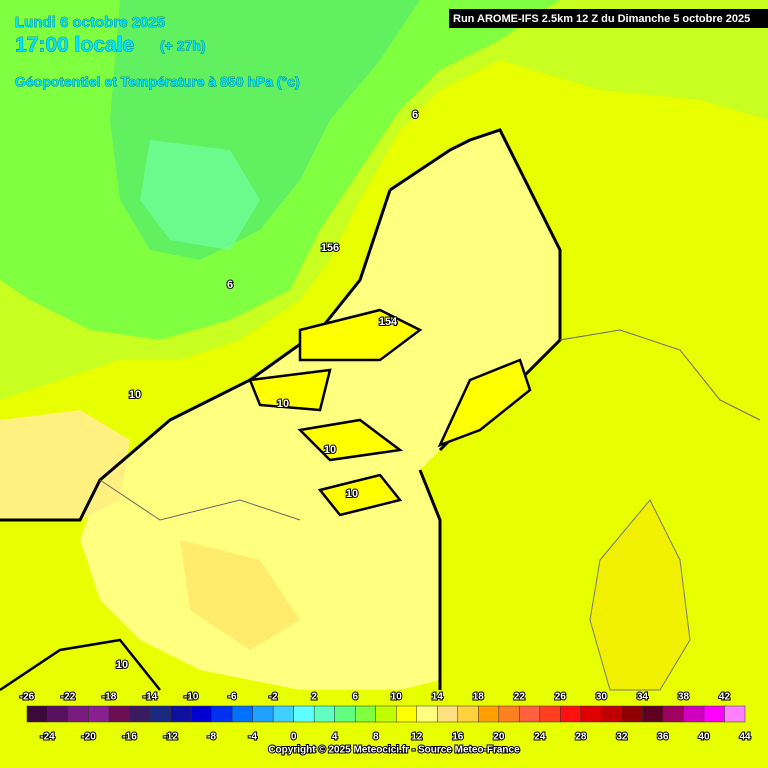  I want to click on scale-label: 24, so click(540, 737).